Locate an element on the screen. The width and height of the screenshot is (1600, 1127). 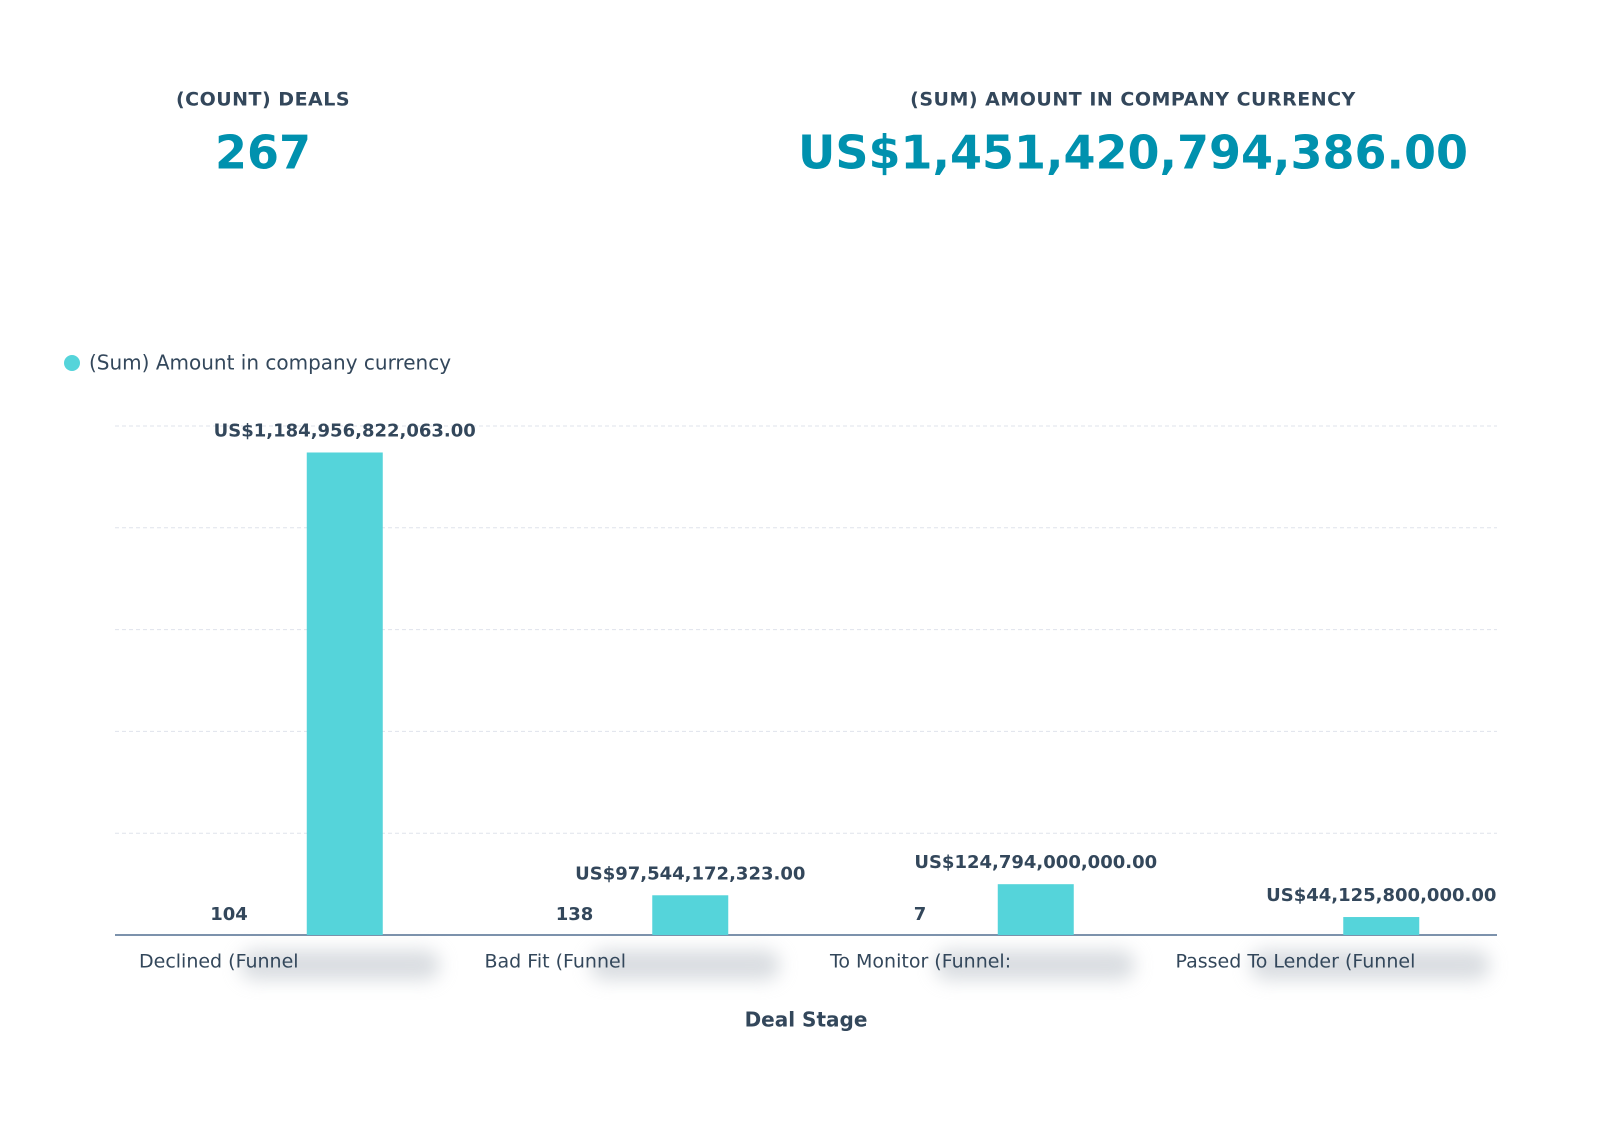
x-tick-label: To Monitor (Funnel: is located at coordinates (920, 962).